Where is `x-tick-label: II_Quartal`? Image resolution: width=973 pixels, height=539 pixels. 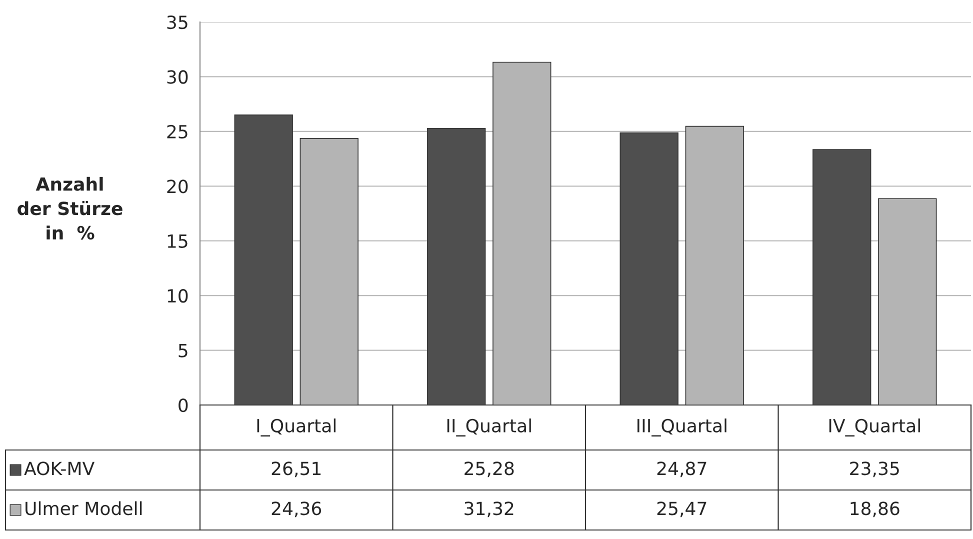 x-tick-label: II_Quartal is located at coordinates (489, 427).